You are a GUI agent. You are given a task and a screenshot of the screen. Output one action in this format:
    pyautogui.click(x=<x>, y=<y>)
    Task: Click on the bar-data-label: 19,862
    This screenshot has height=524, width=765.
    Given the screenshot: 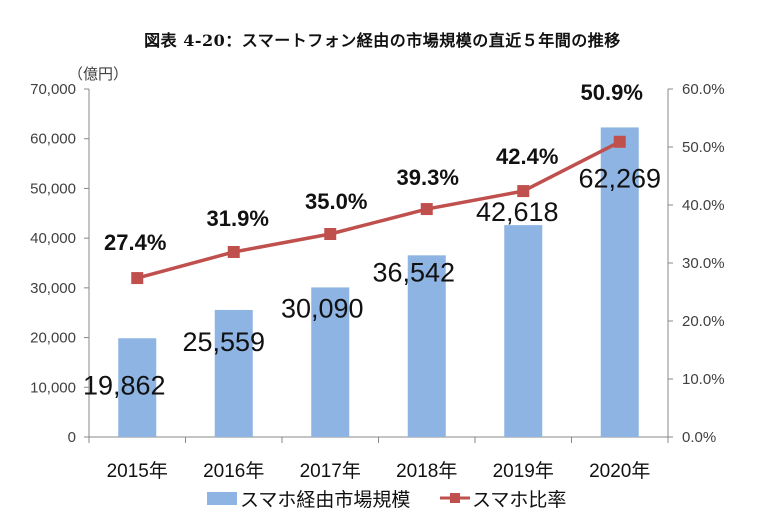 What is the action you would take?
    pyautogui.click(x=124, y=385)
    